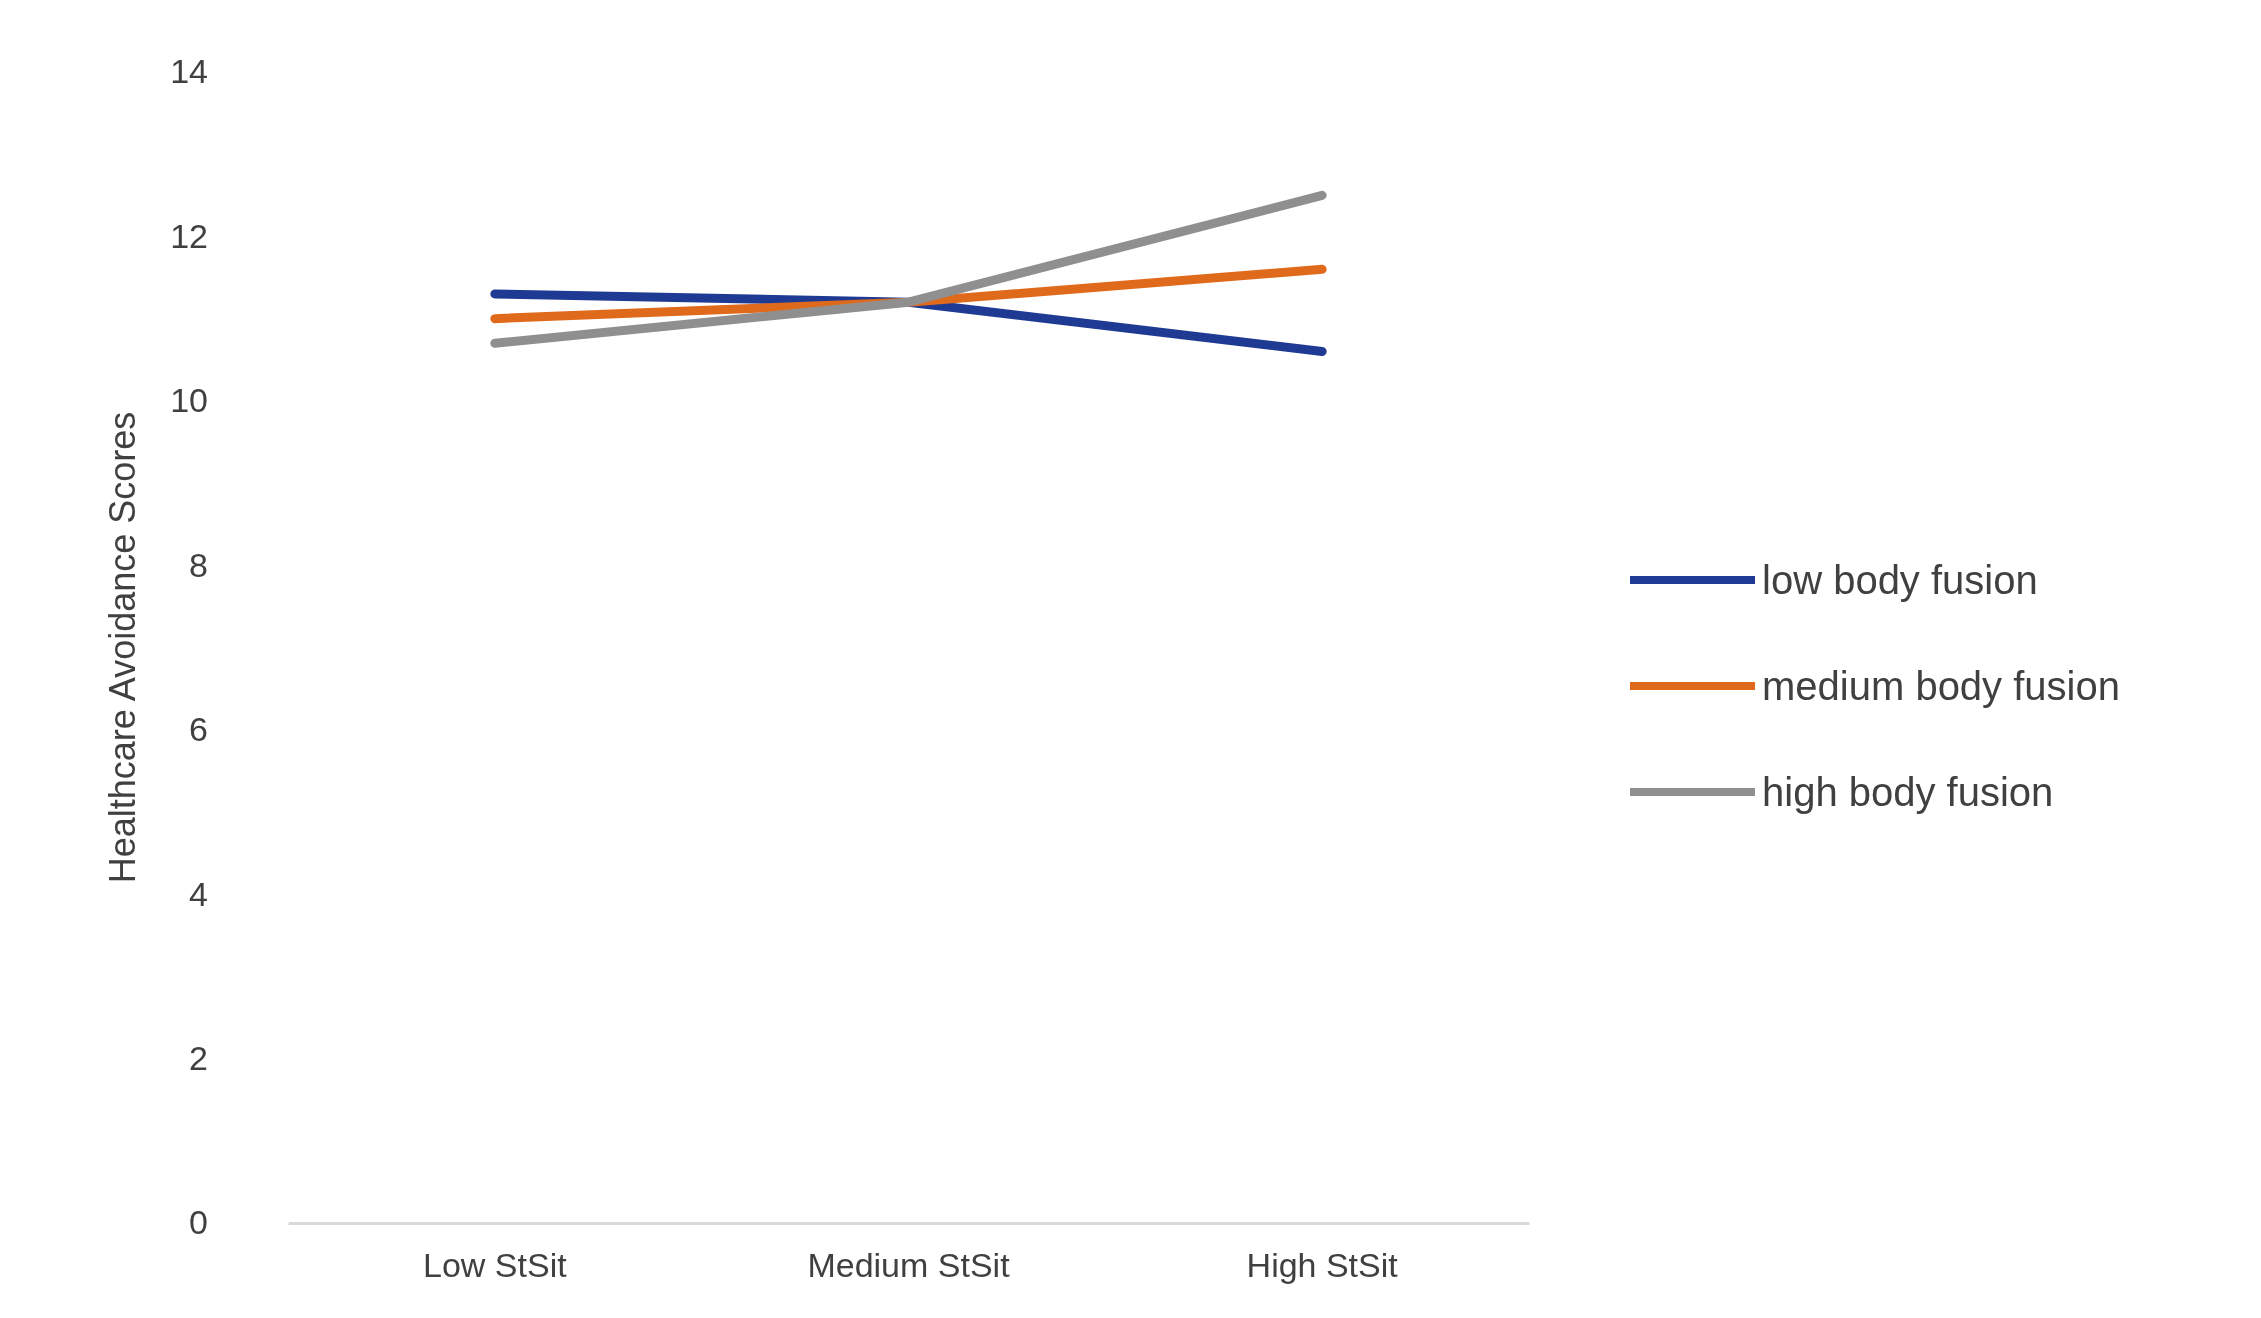  What do you see at coordinates (1900, 580) in the screenshot?
I see `legend-label: low body fusion` at bounding box center [1900, 580].